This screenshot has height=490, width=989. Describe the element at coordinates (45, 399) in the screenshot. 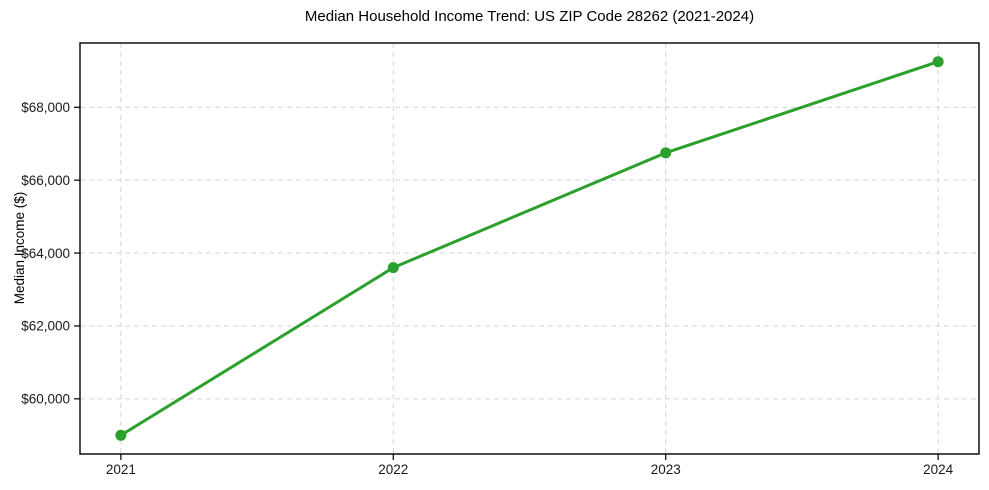

I see `y-tick-label: $60,000` at that location.